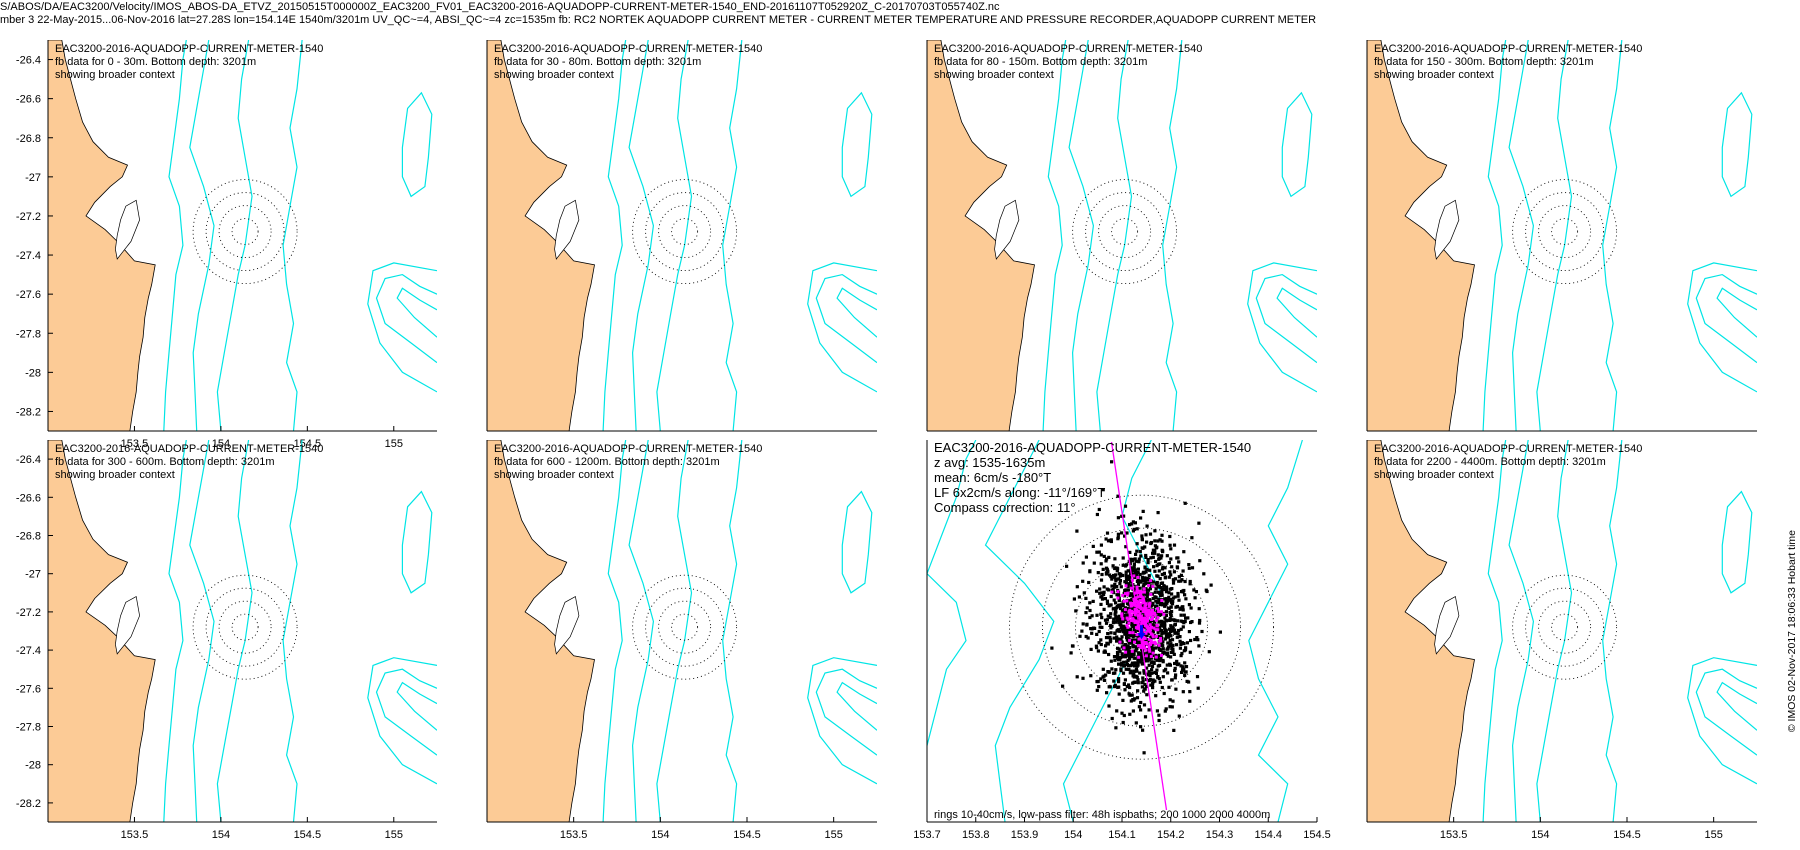 This screenshot has width=1800, height=850. What do you see at coordinates (28, 139) in the screenshot?
I see `y-tick-label: -26.8` at bounding box center [28, 139].